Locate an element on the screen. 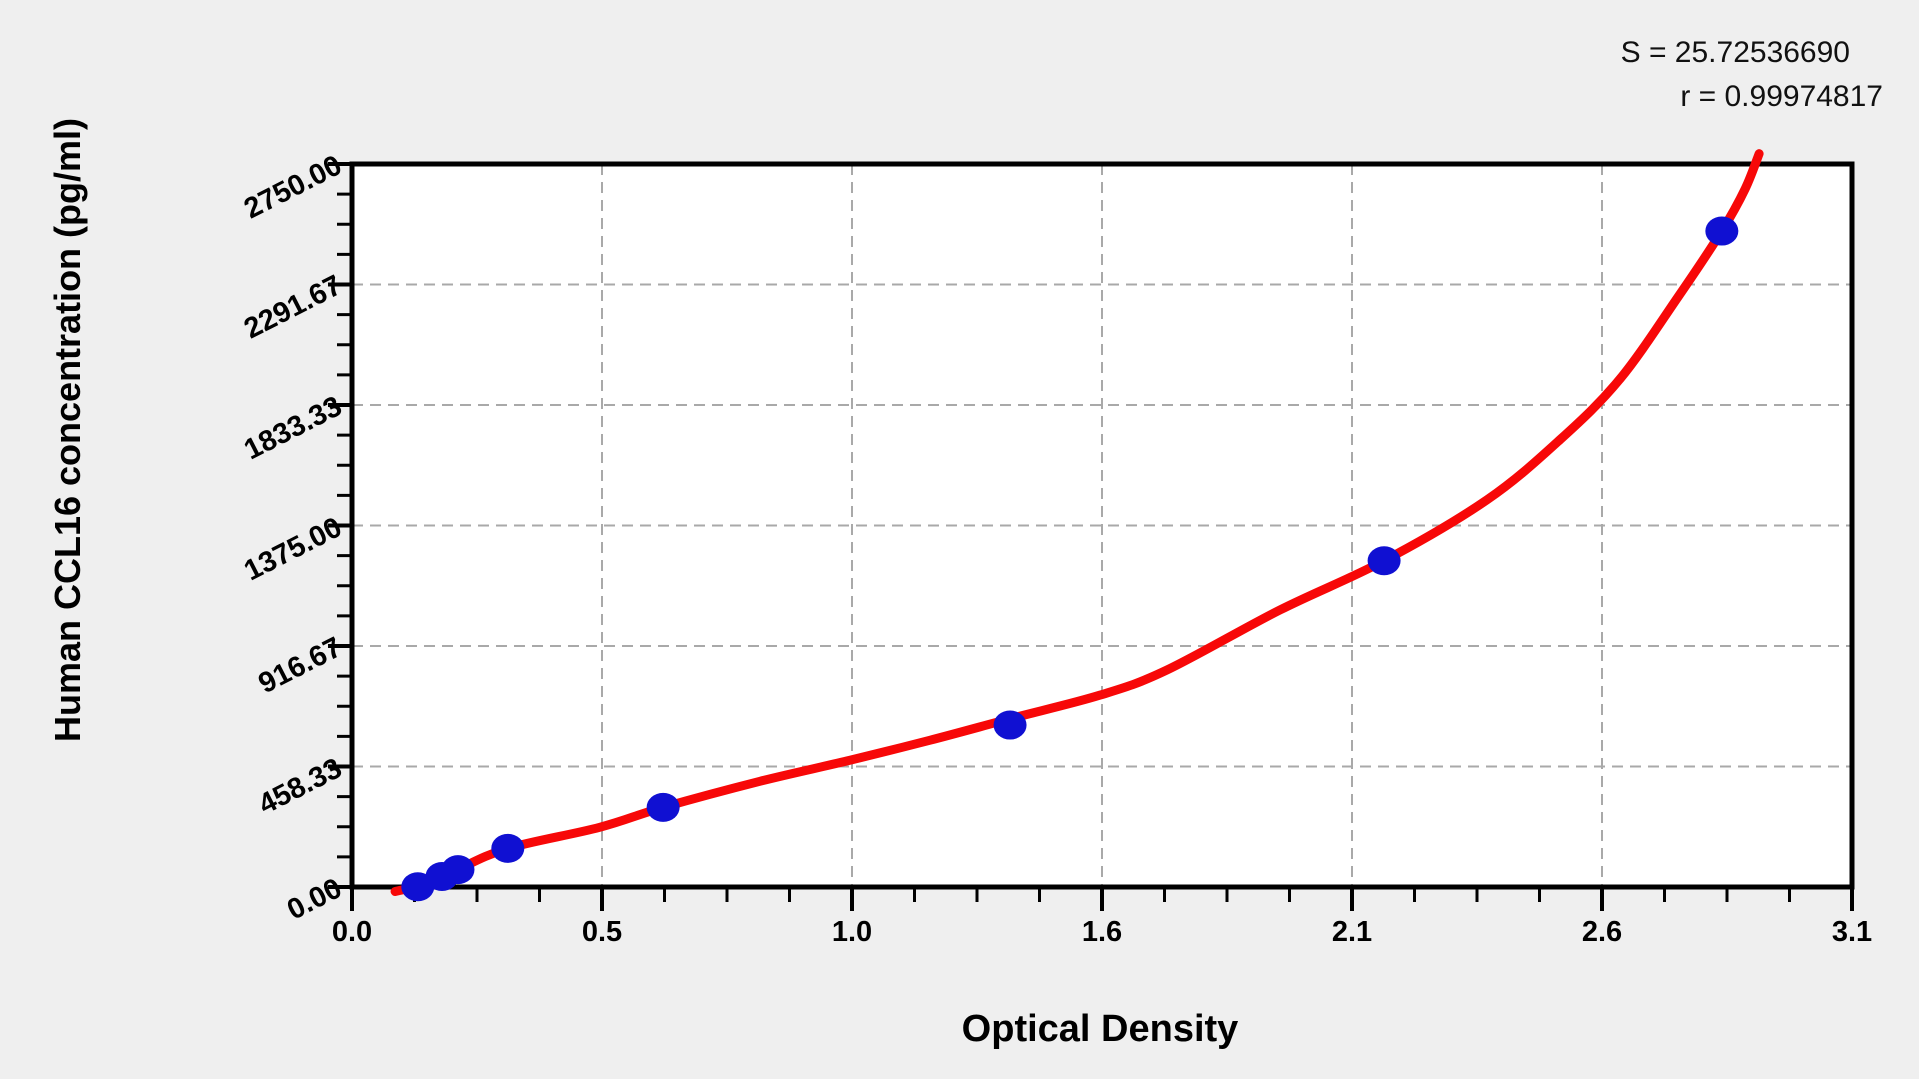 The width and height of the screenshot is (1919, 1079). x-tick-label: 2.1 is located at coordinates (1352, 932).